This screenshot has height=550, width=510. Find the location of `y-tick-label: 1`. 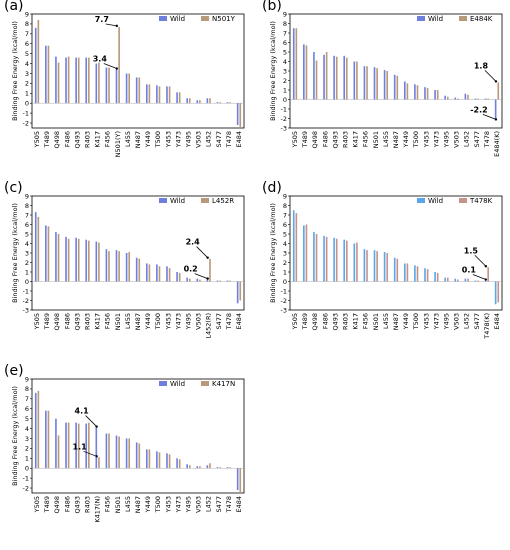

y-tick-label: 1 is located at coordinates (27, 94).